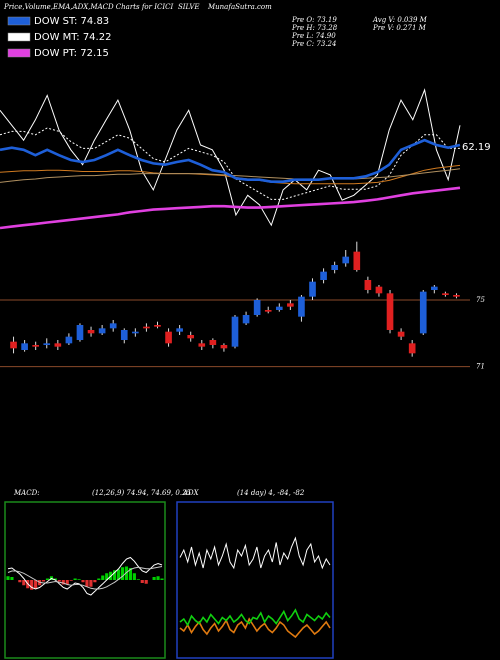 The height and width of the screenshot is (660, 500). Describe the element at coordinates (72, 37) in the screenshot. I see `legend-label: DOW MT: 74.22` at that location.